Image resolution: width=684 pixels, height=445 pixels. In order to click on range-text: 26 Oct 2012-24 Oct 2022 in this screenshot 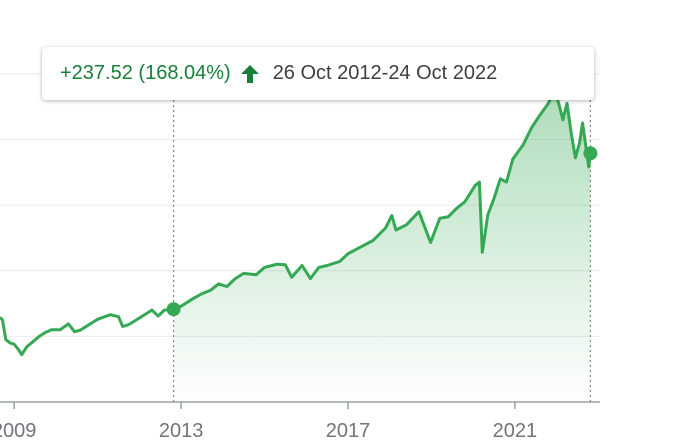, I will do `click(385, 73)`.